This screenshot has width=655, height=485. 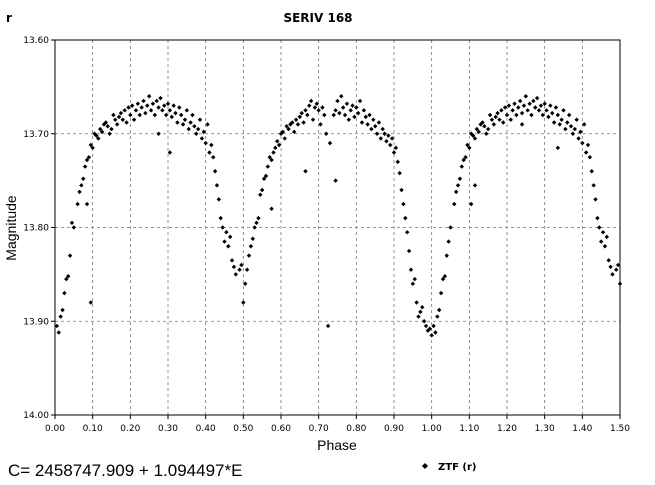 What do you see at coordinates (125, 470) in the screenshot?
I see `ephemeris-formula: C= 2458747.909 + 1.094497*E` at bounding box center [125, 470].